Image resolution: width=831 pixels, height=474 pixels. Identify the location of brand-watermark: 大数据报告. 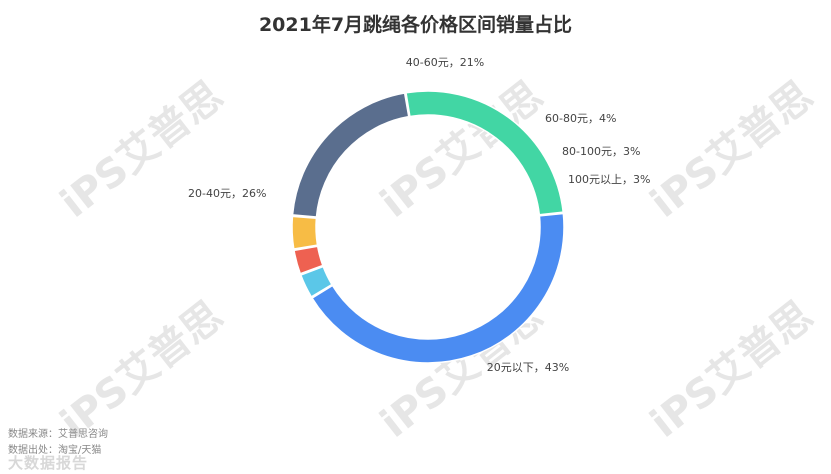
(48, 463).